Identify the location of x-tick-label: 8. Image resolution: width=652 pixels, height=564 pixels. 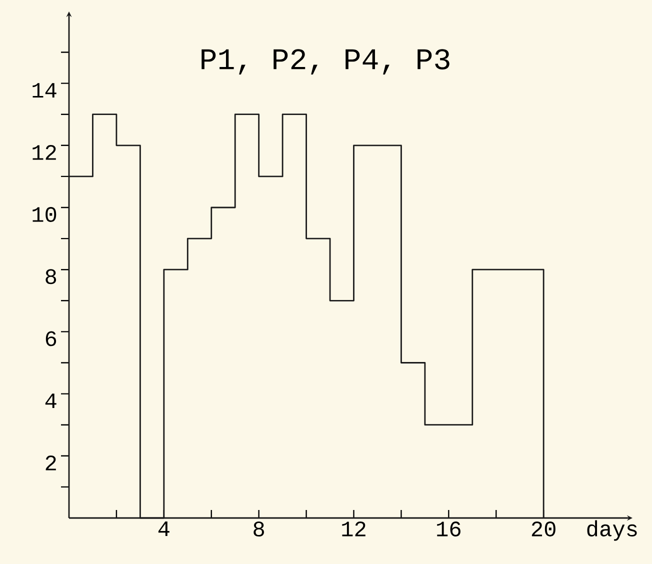
(259, 529).